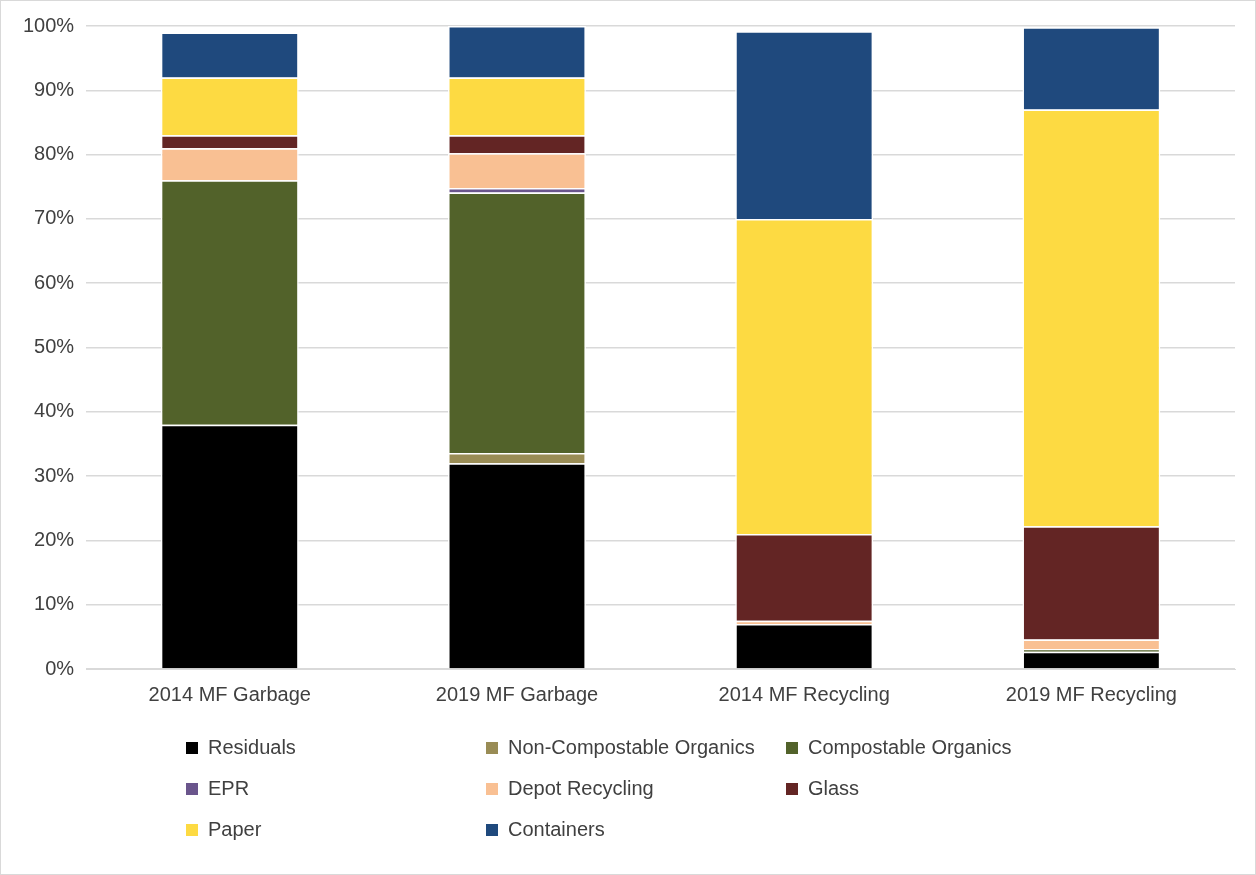  I want to click on legend-label: Containers, so click(556, 829).